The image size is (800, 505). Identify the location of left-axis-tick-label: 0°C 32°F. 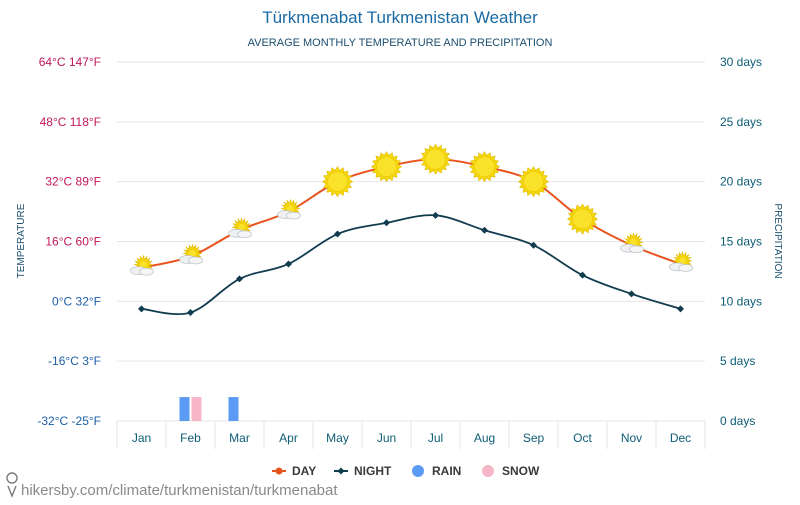
(76, 301).